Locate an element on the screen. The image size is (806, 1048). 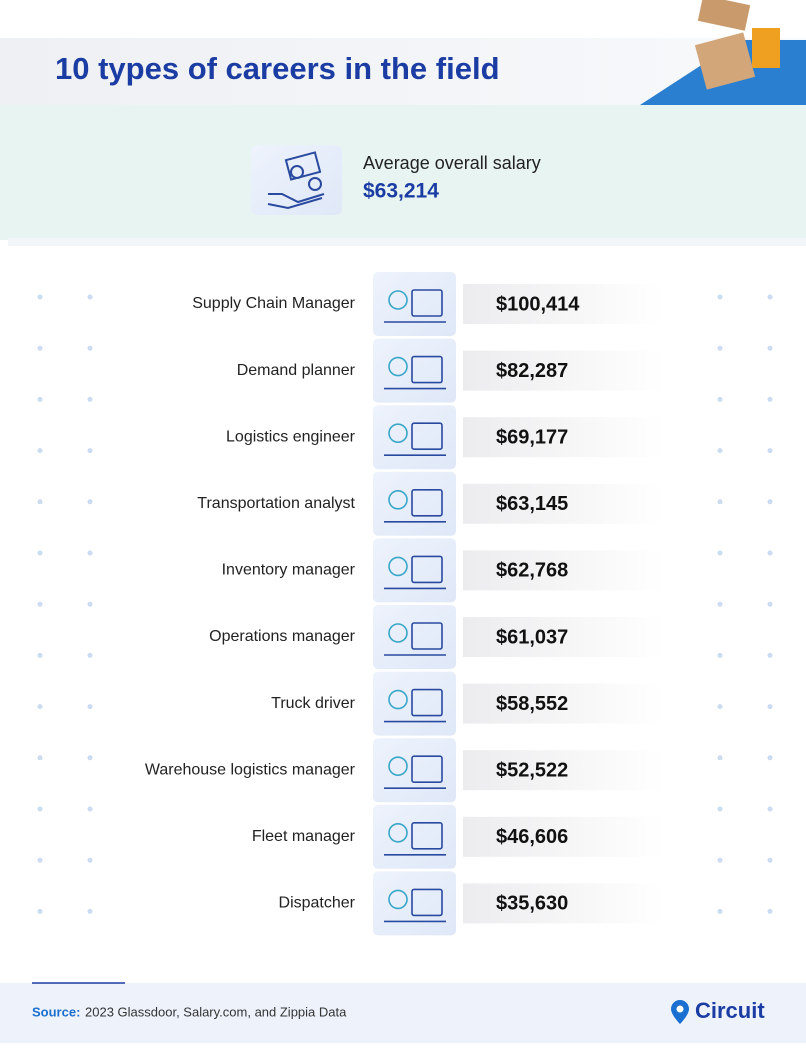
career-name: Dispatcher is located at coordinates (317, 903).